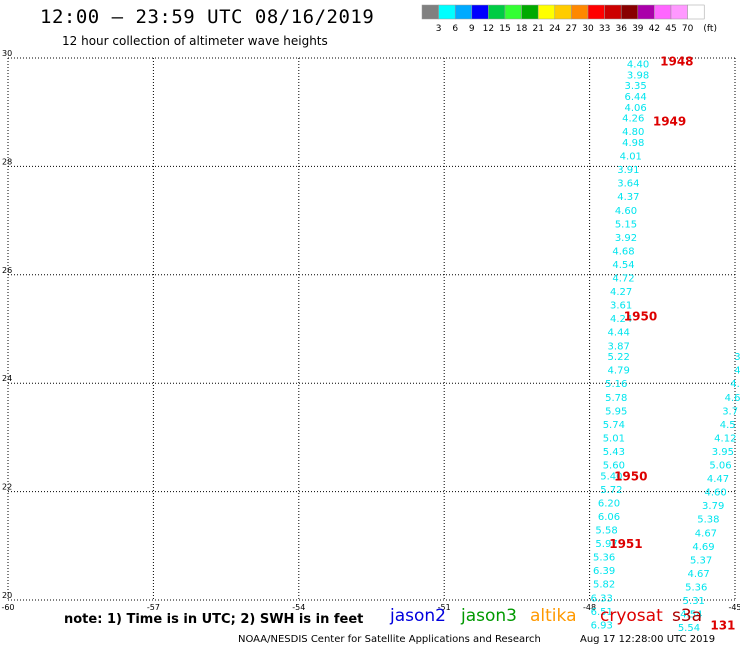 This screenshot has height=650, width=740. I want to click on x-tick-label: -48, so click(589, 607).